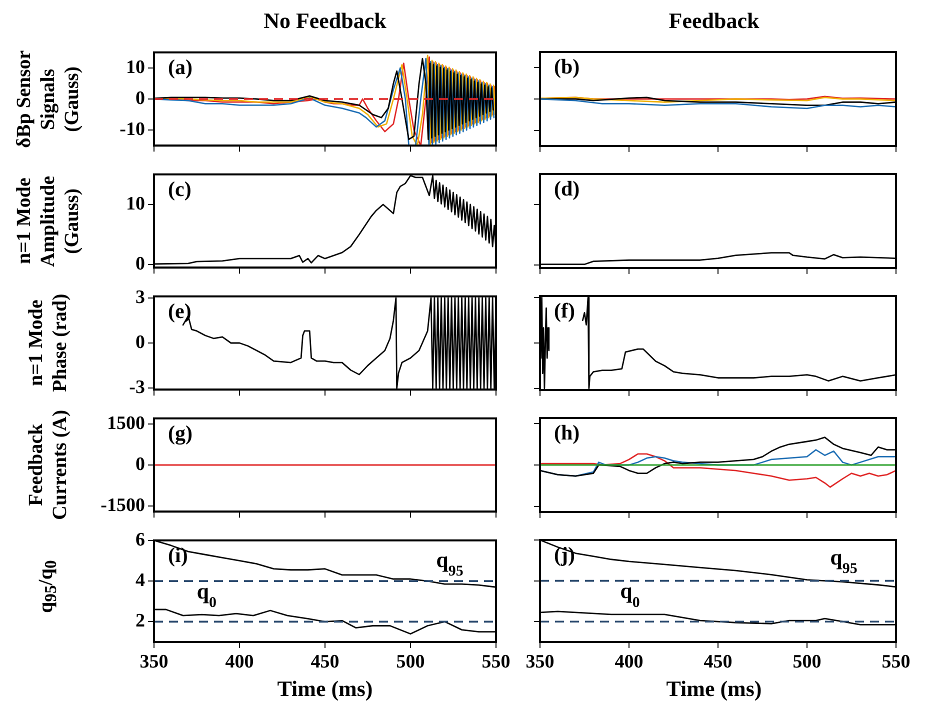 The height and width of the screenshot is (725, 931). Describe the element at coordinates (567, 432) in the screenshot. I see `annotation: (h)` at that location.